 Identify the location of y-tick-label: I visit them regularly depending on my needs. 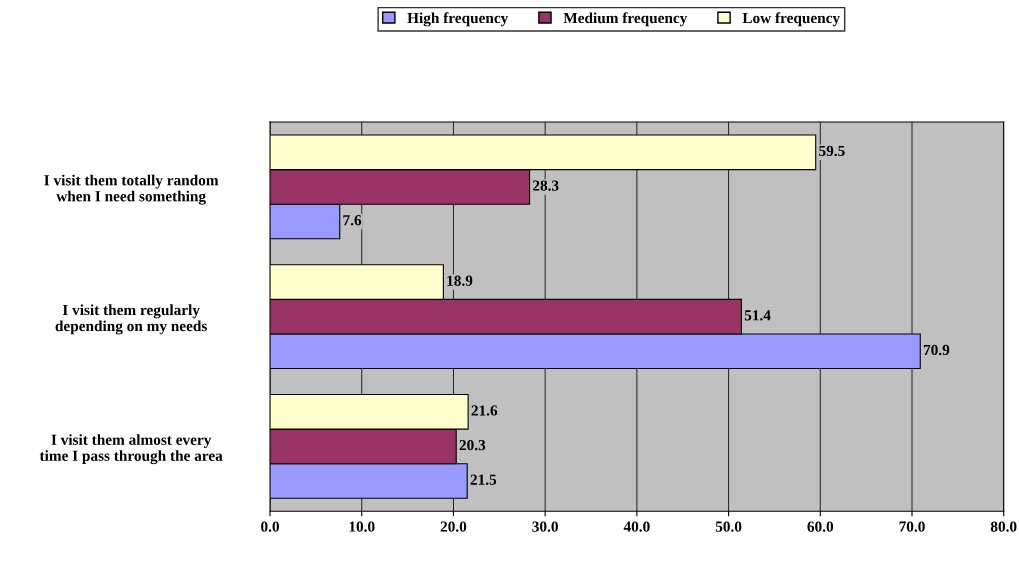
(131, 319).